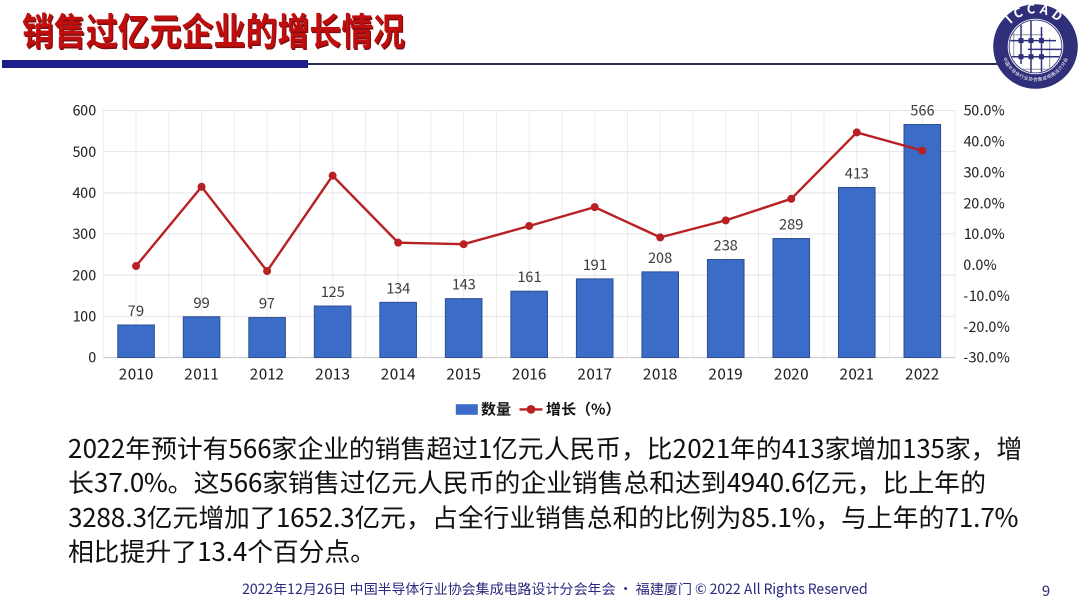 This screenshot has width=1080, height=607. I want to click on svg-text: 0, so click(92, 357).